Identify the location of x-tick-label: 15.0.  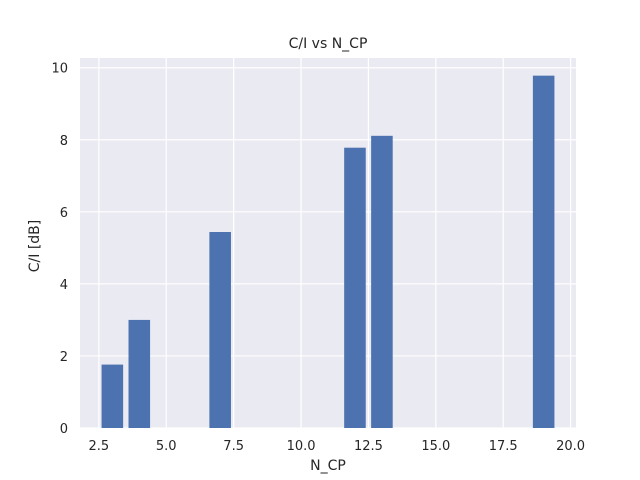
(435, 446).